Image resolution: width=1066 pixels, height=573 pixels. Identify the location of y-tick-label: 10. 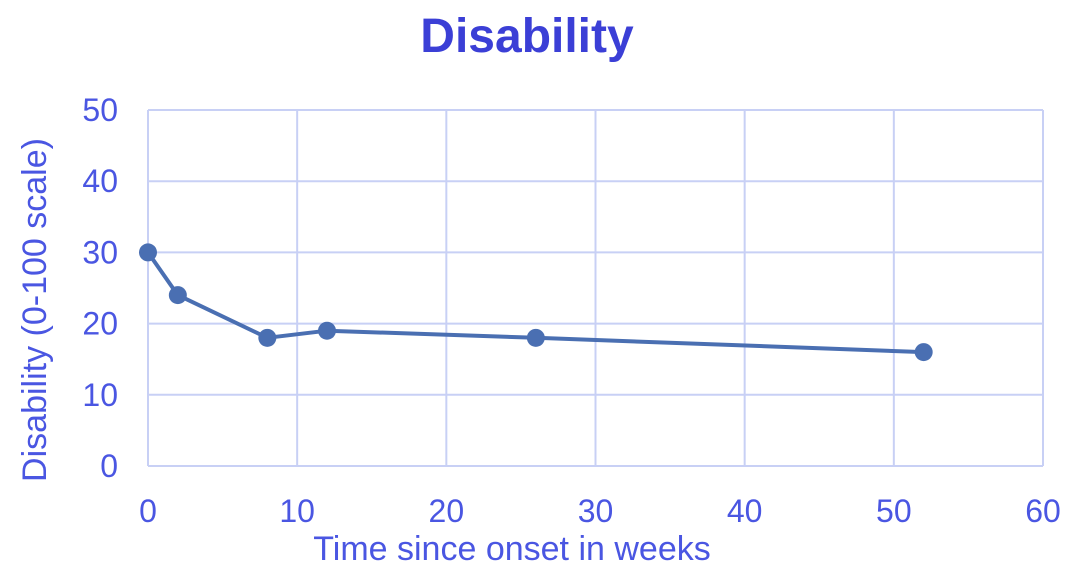
(100, 395).